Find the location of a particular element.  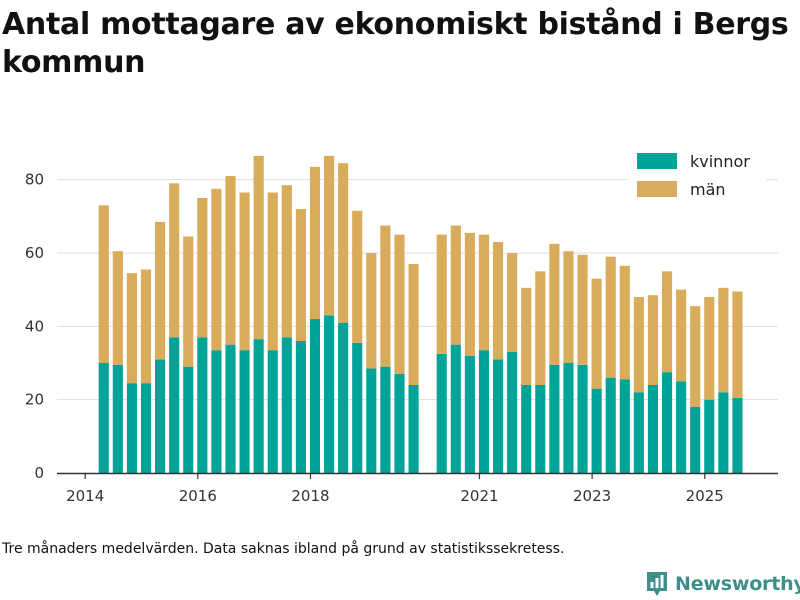

x-tick-label-2023: 2023 is located at coordinates (592, 496).